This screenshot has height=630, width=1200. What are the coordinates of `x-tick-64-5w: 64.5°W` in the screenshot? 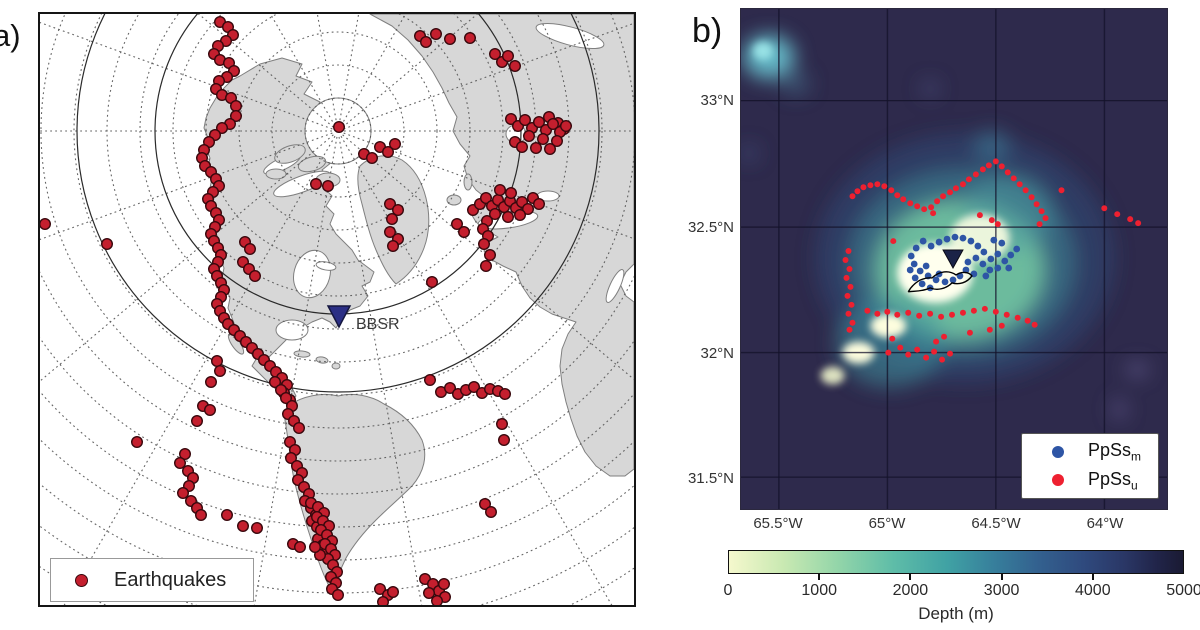 It's located at (996, 523).